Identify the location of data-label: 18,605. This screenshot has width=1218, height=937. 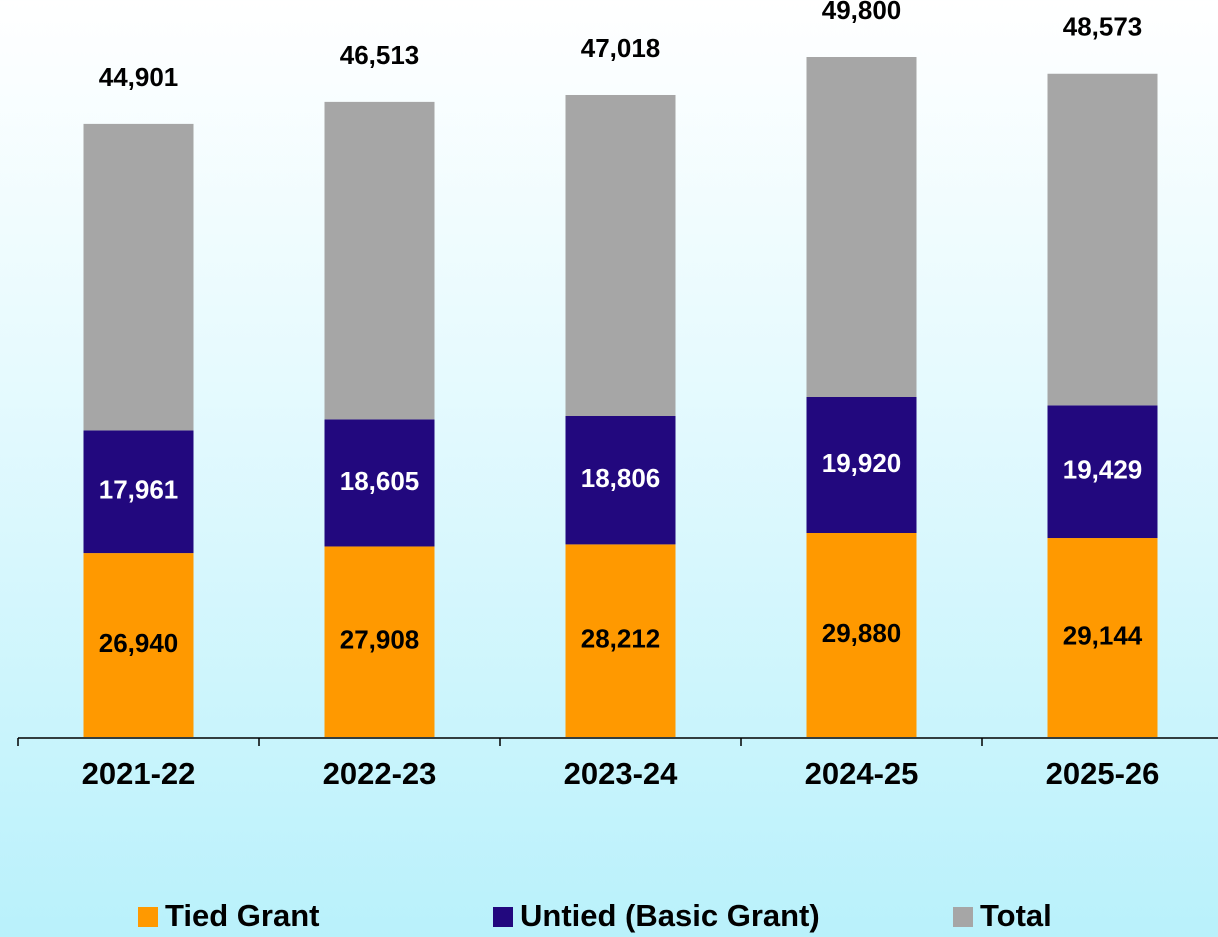
(380, 481).